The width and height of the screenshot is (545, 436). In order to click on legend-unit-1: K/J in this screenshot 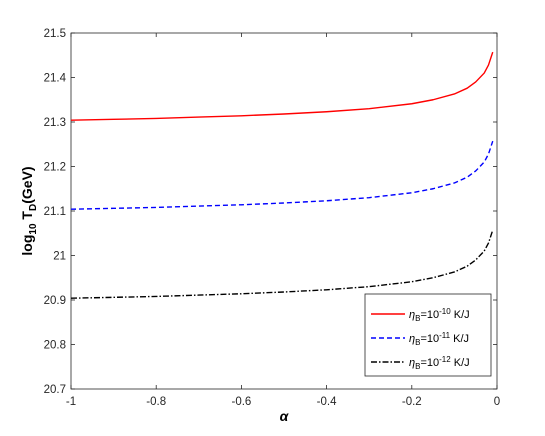, I will do `click(460, 315)`.